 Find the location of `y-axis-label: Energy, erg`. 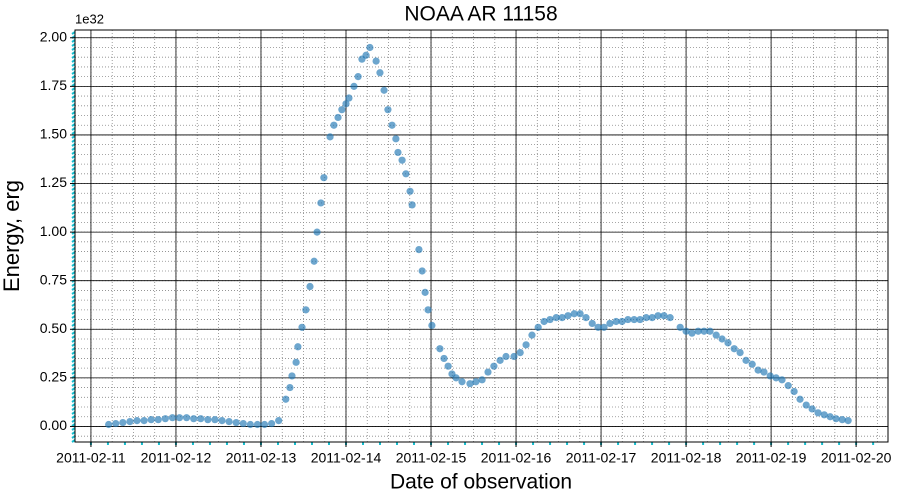

y-axis-label: Energy, erg is located at coordinates (12, 236).